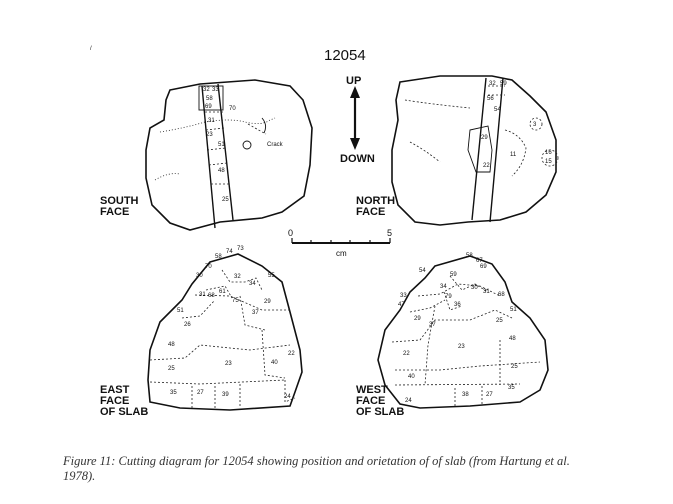 The width and height of the screenshot is (673, 504). What do you see at coordinates (114, 212) in the screenshot?
I see `south-face-label: FACE` at bounding box center [114, 212].